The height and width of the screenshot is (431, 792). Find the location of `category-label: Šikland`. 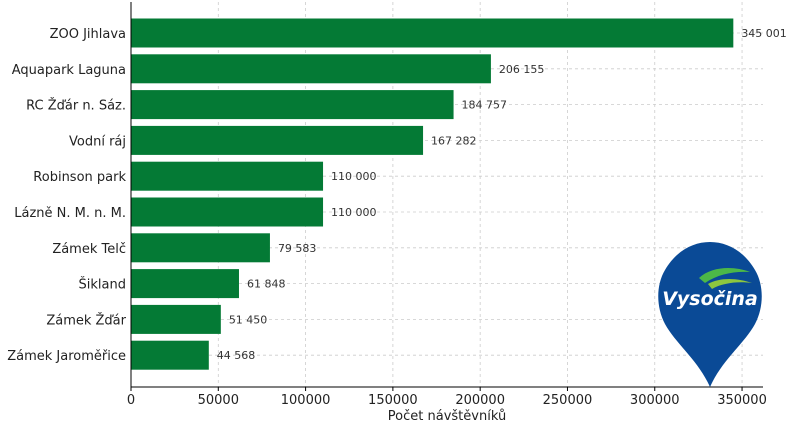

category-label: Šikland is located at coordinates (102, 285).